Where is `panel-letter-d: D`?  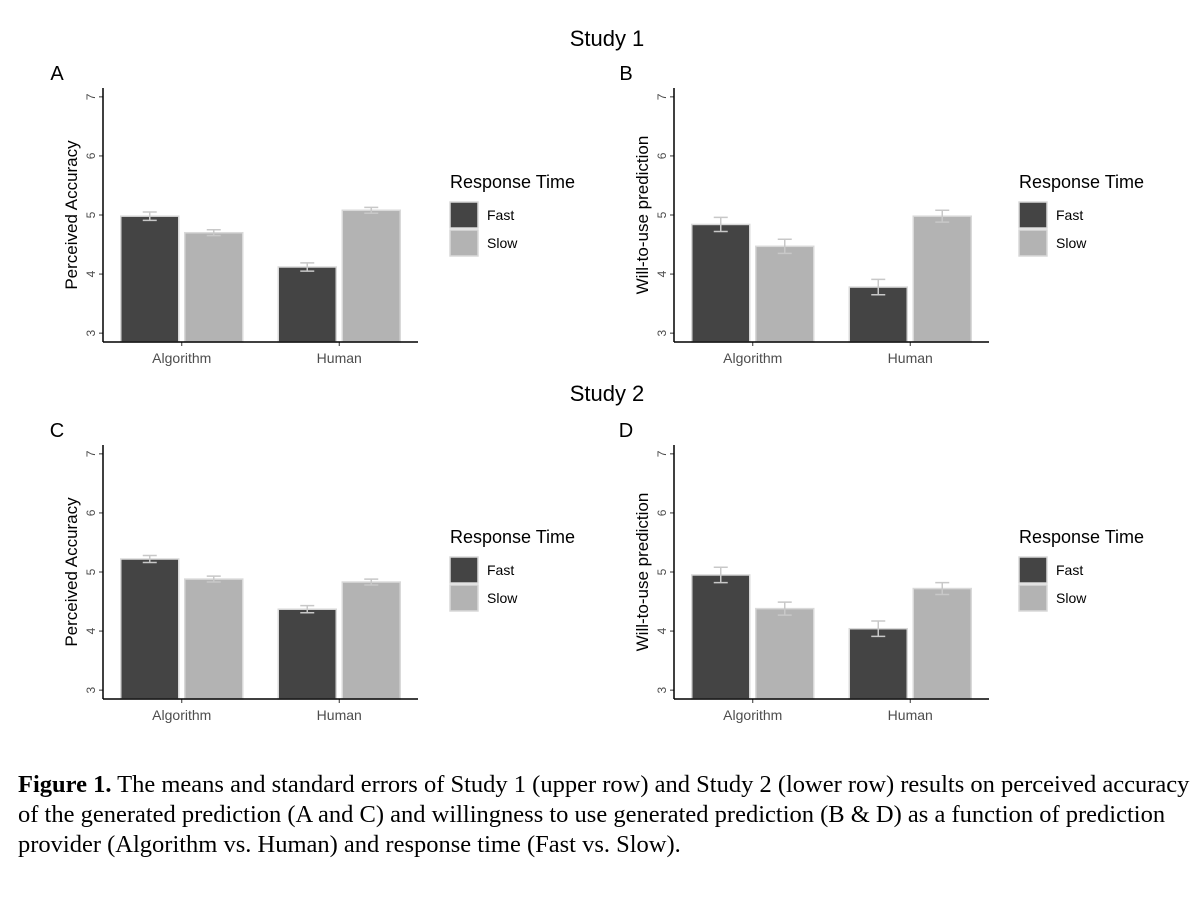 panel-letter-d: D is located at coordinates (626, 431).